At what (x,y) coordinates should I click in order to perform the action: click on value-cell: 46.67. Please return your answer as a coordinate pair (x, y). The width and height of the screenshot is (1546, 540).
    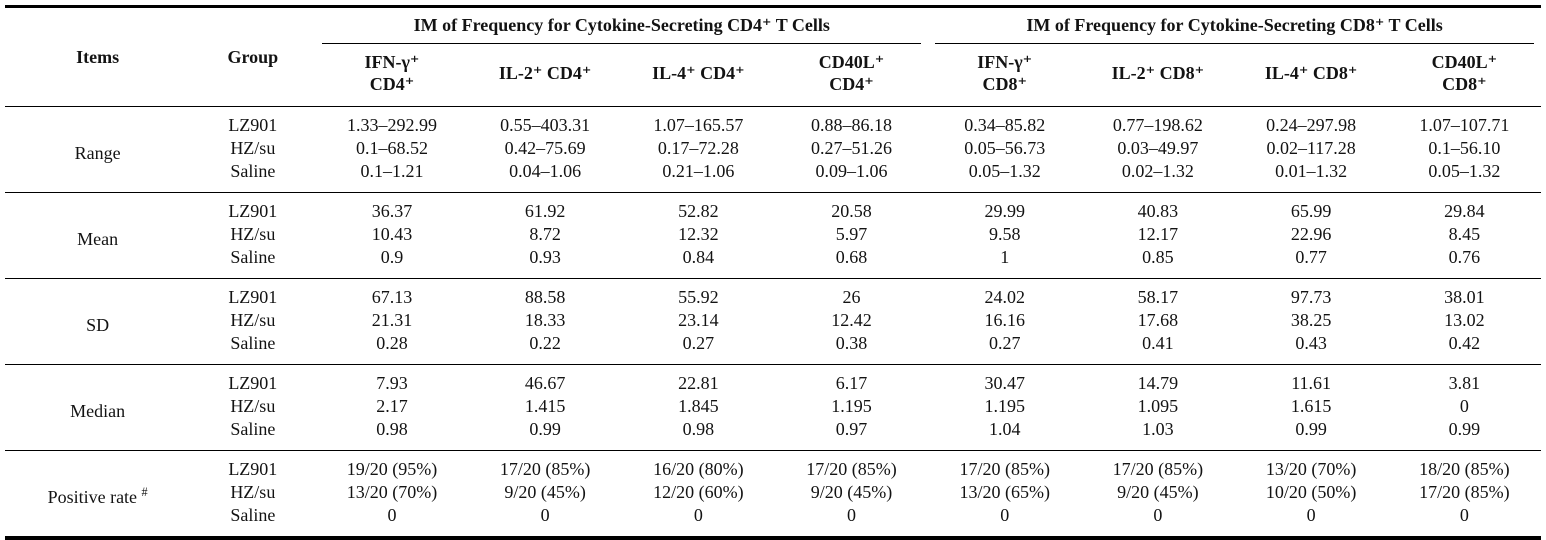
    Looking at the image, I should click on (545, 383).